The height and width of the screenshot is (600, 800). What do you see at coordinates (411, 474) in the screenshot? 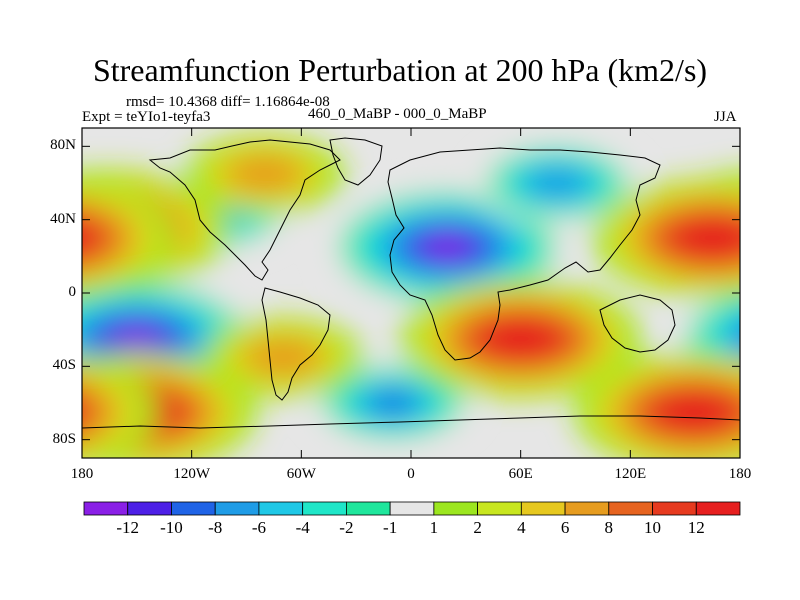
I see `lon-label: 0` at bounding box center [411, 474].